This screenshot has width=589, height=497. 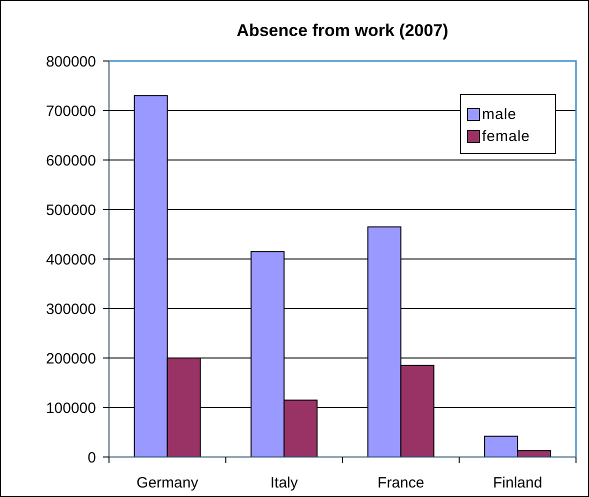 What do you see at coordinates (71, 309) in the screenshot?
I see `y-tick-label: 300000` at bounding box center [71, 309].